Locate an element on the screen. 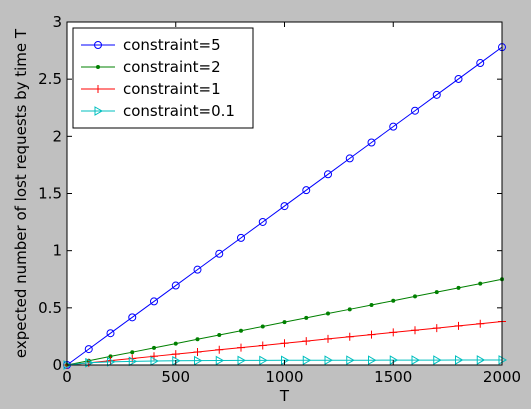 This screenshot has width=531, height=409. x-tick-label: 2000 is located at coordinates (502, 377).